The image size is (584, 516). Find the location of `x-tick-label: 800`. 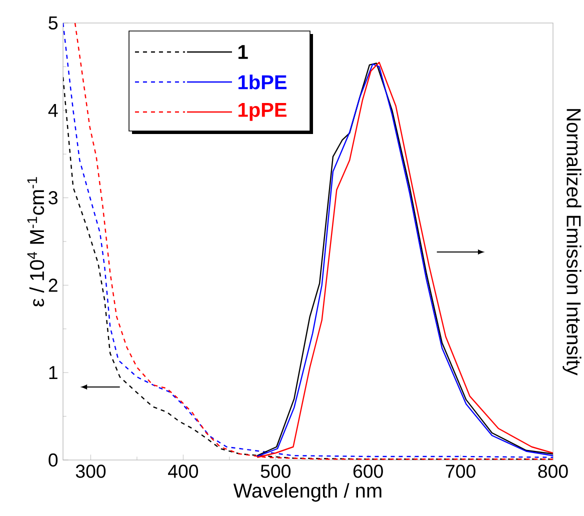

x-tick-label: 800 is located at coordinates (553, 471).